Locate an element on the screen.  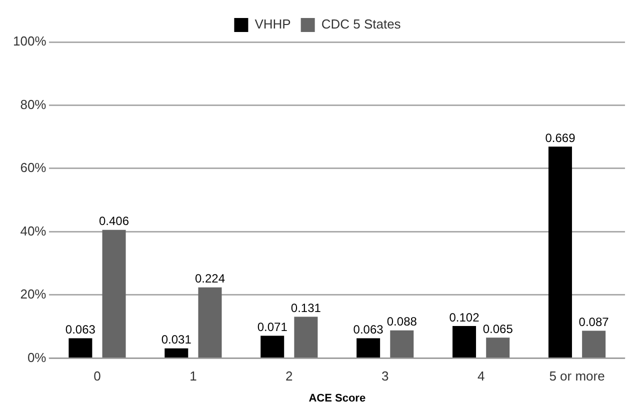
legend-label: VHHP is located at coordinates (272, 24).